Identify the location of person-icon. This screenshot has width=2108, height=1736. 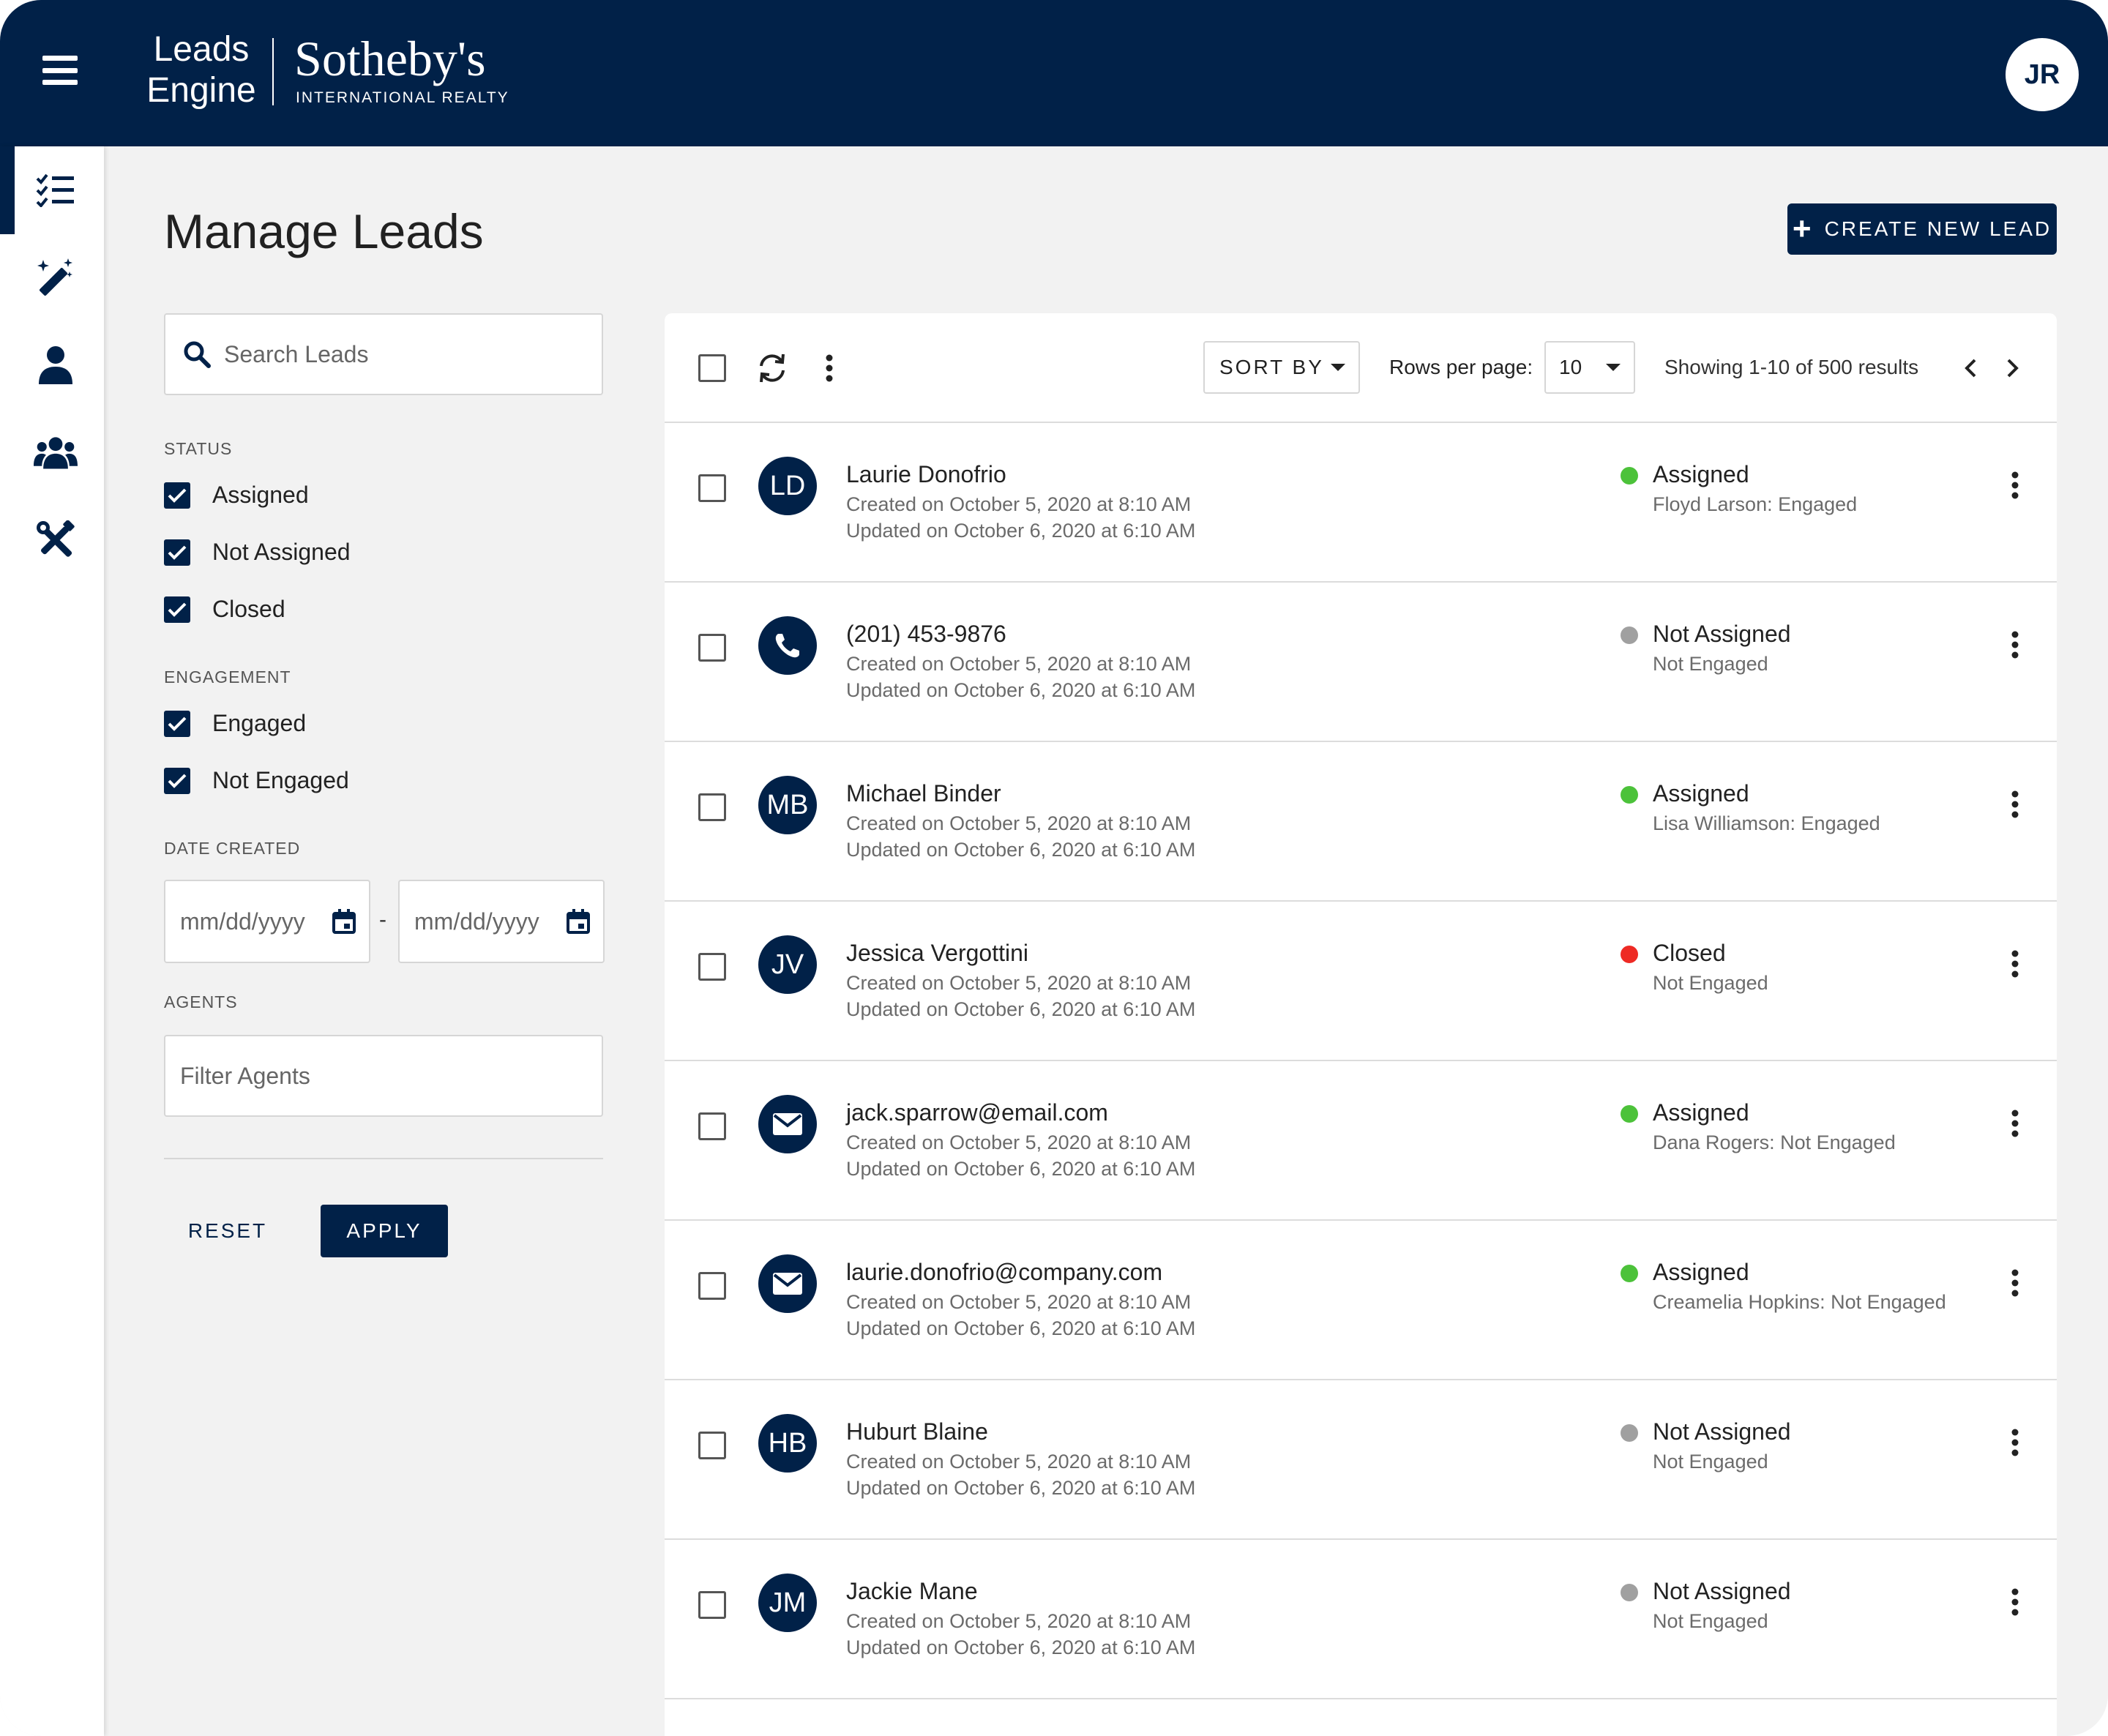
(56, 364).